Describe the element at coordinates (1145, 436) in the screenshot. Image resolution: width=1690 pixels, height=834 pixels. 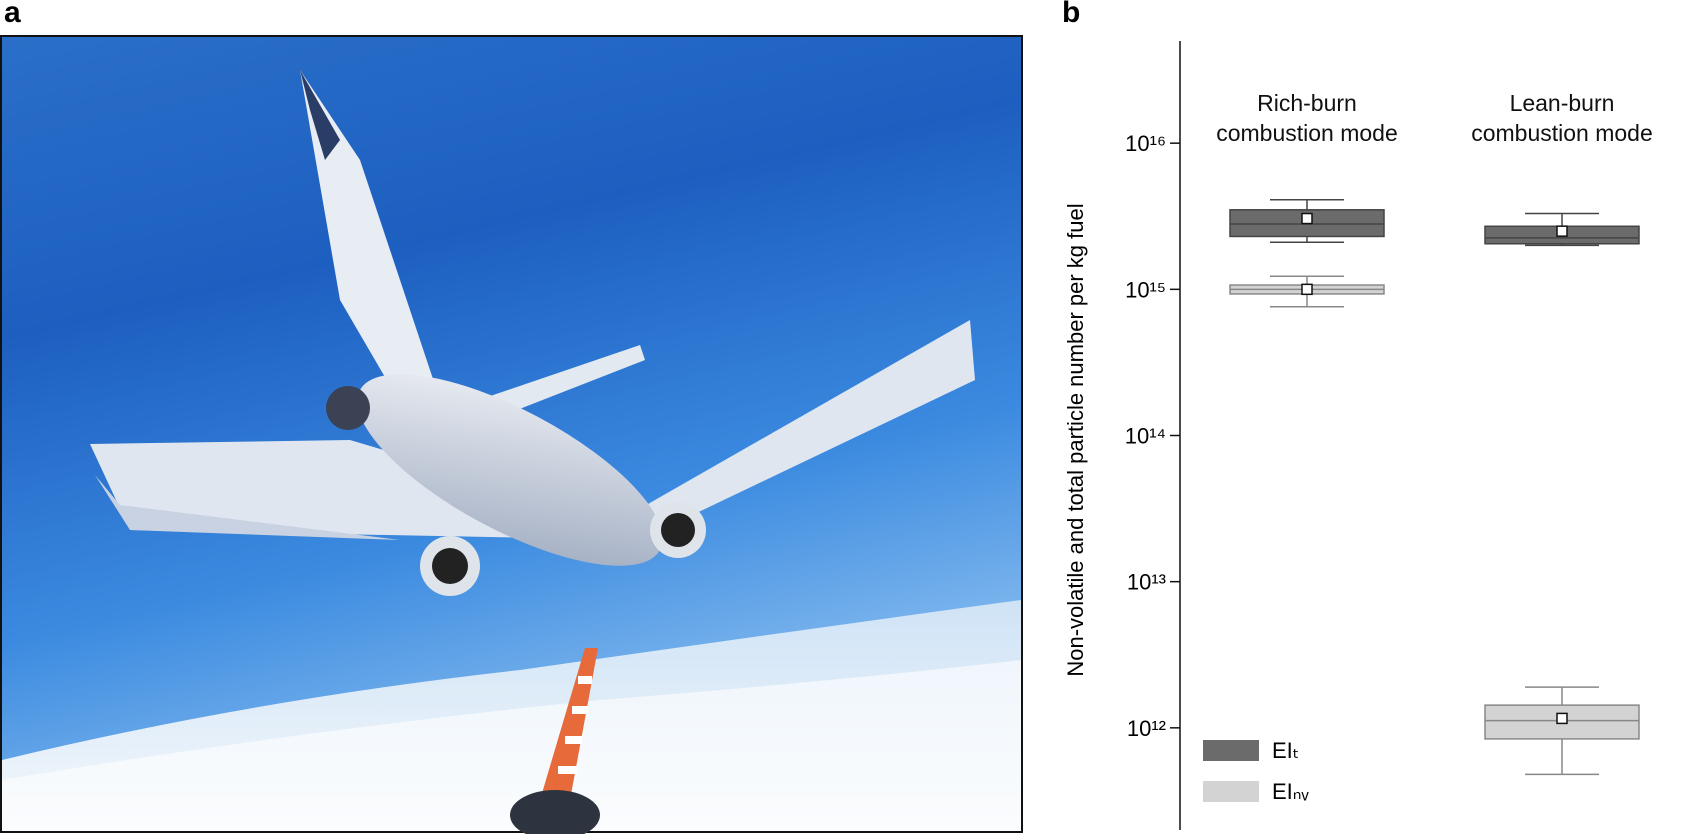
I see `y-tick-label: 10¹⁴` at that location.